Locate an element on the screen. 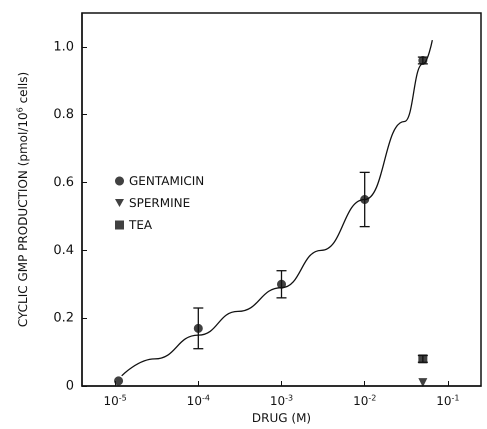 Image resolution: width=487 pixels, height=429 pixels. y-tick-label: 0.4 is located at coordinates (63, 250).